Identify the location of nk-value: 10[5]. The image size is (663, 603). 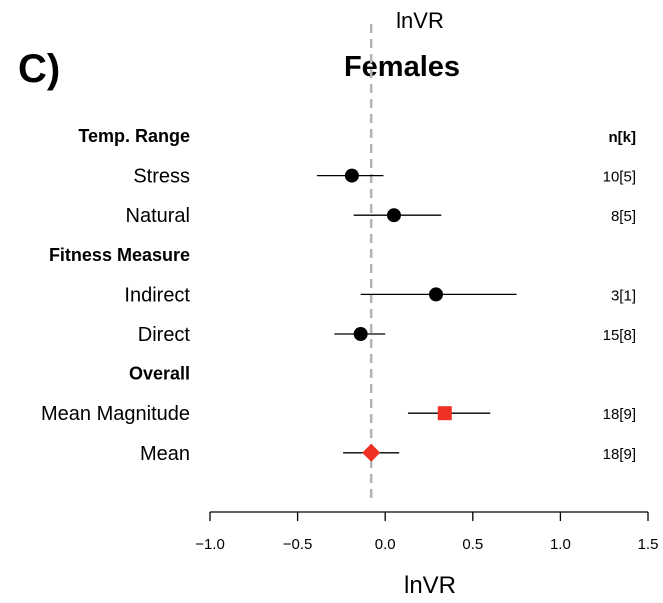
(619, 177).